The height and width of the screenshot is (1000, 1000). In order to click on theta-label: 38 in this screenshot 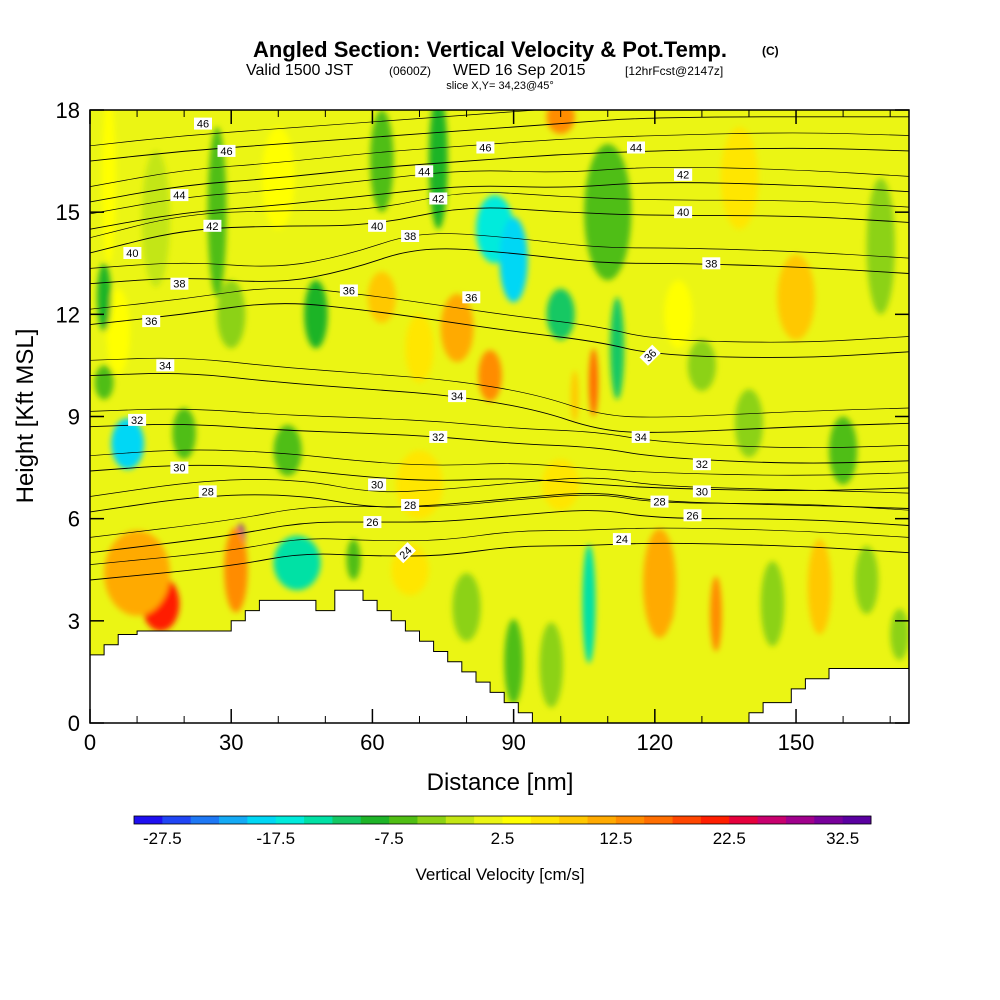, I will do `click(410, 236)`.